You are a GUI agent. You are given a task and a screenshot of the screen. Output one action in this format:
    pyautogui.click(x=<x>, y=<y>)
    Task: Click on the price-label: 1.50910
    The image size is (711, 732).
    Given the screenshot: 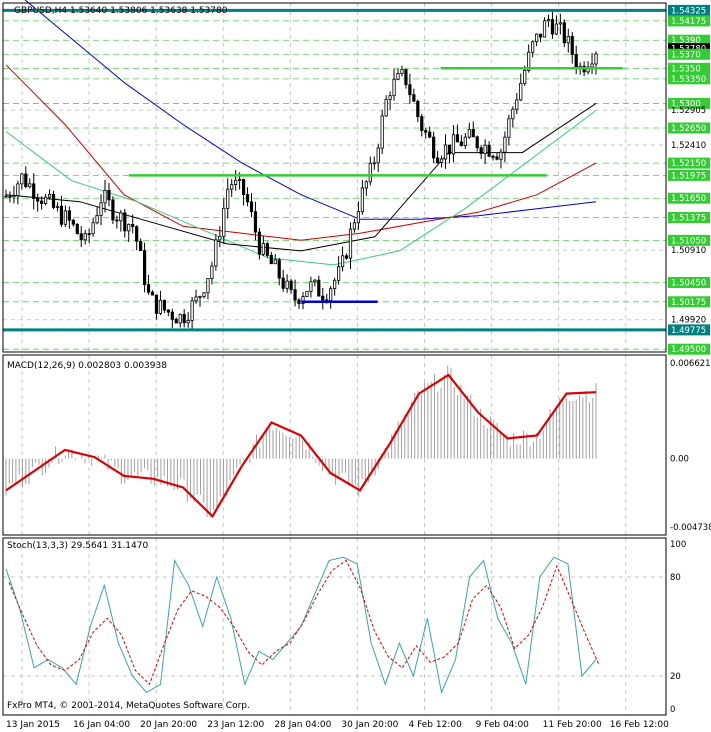 What is the action you would take?
    pyautogui.click(x=688, y=251)
    